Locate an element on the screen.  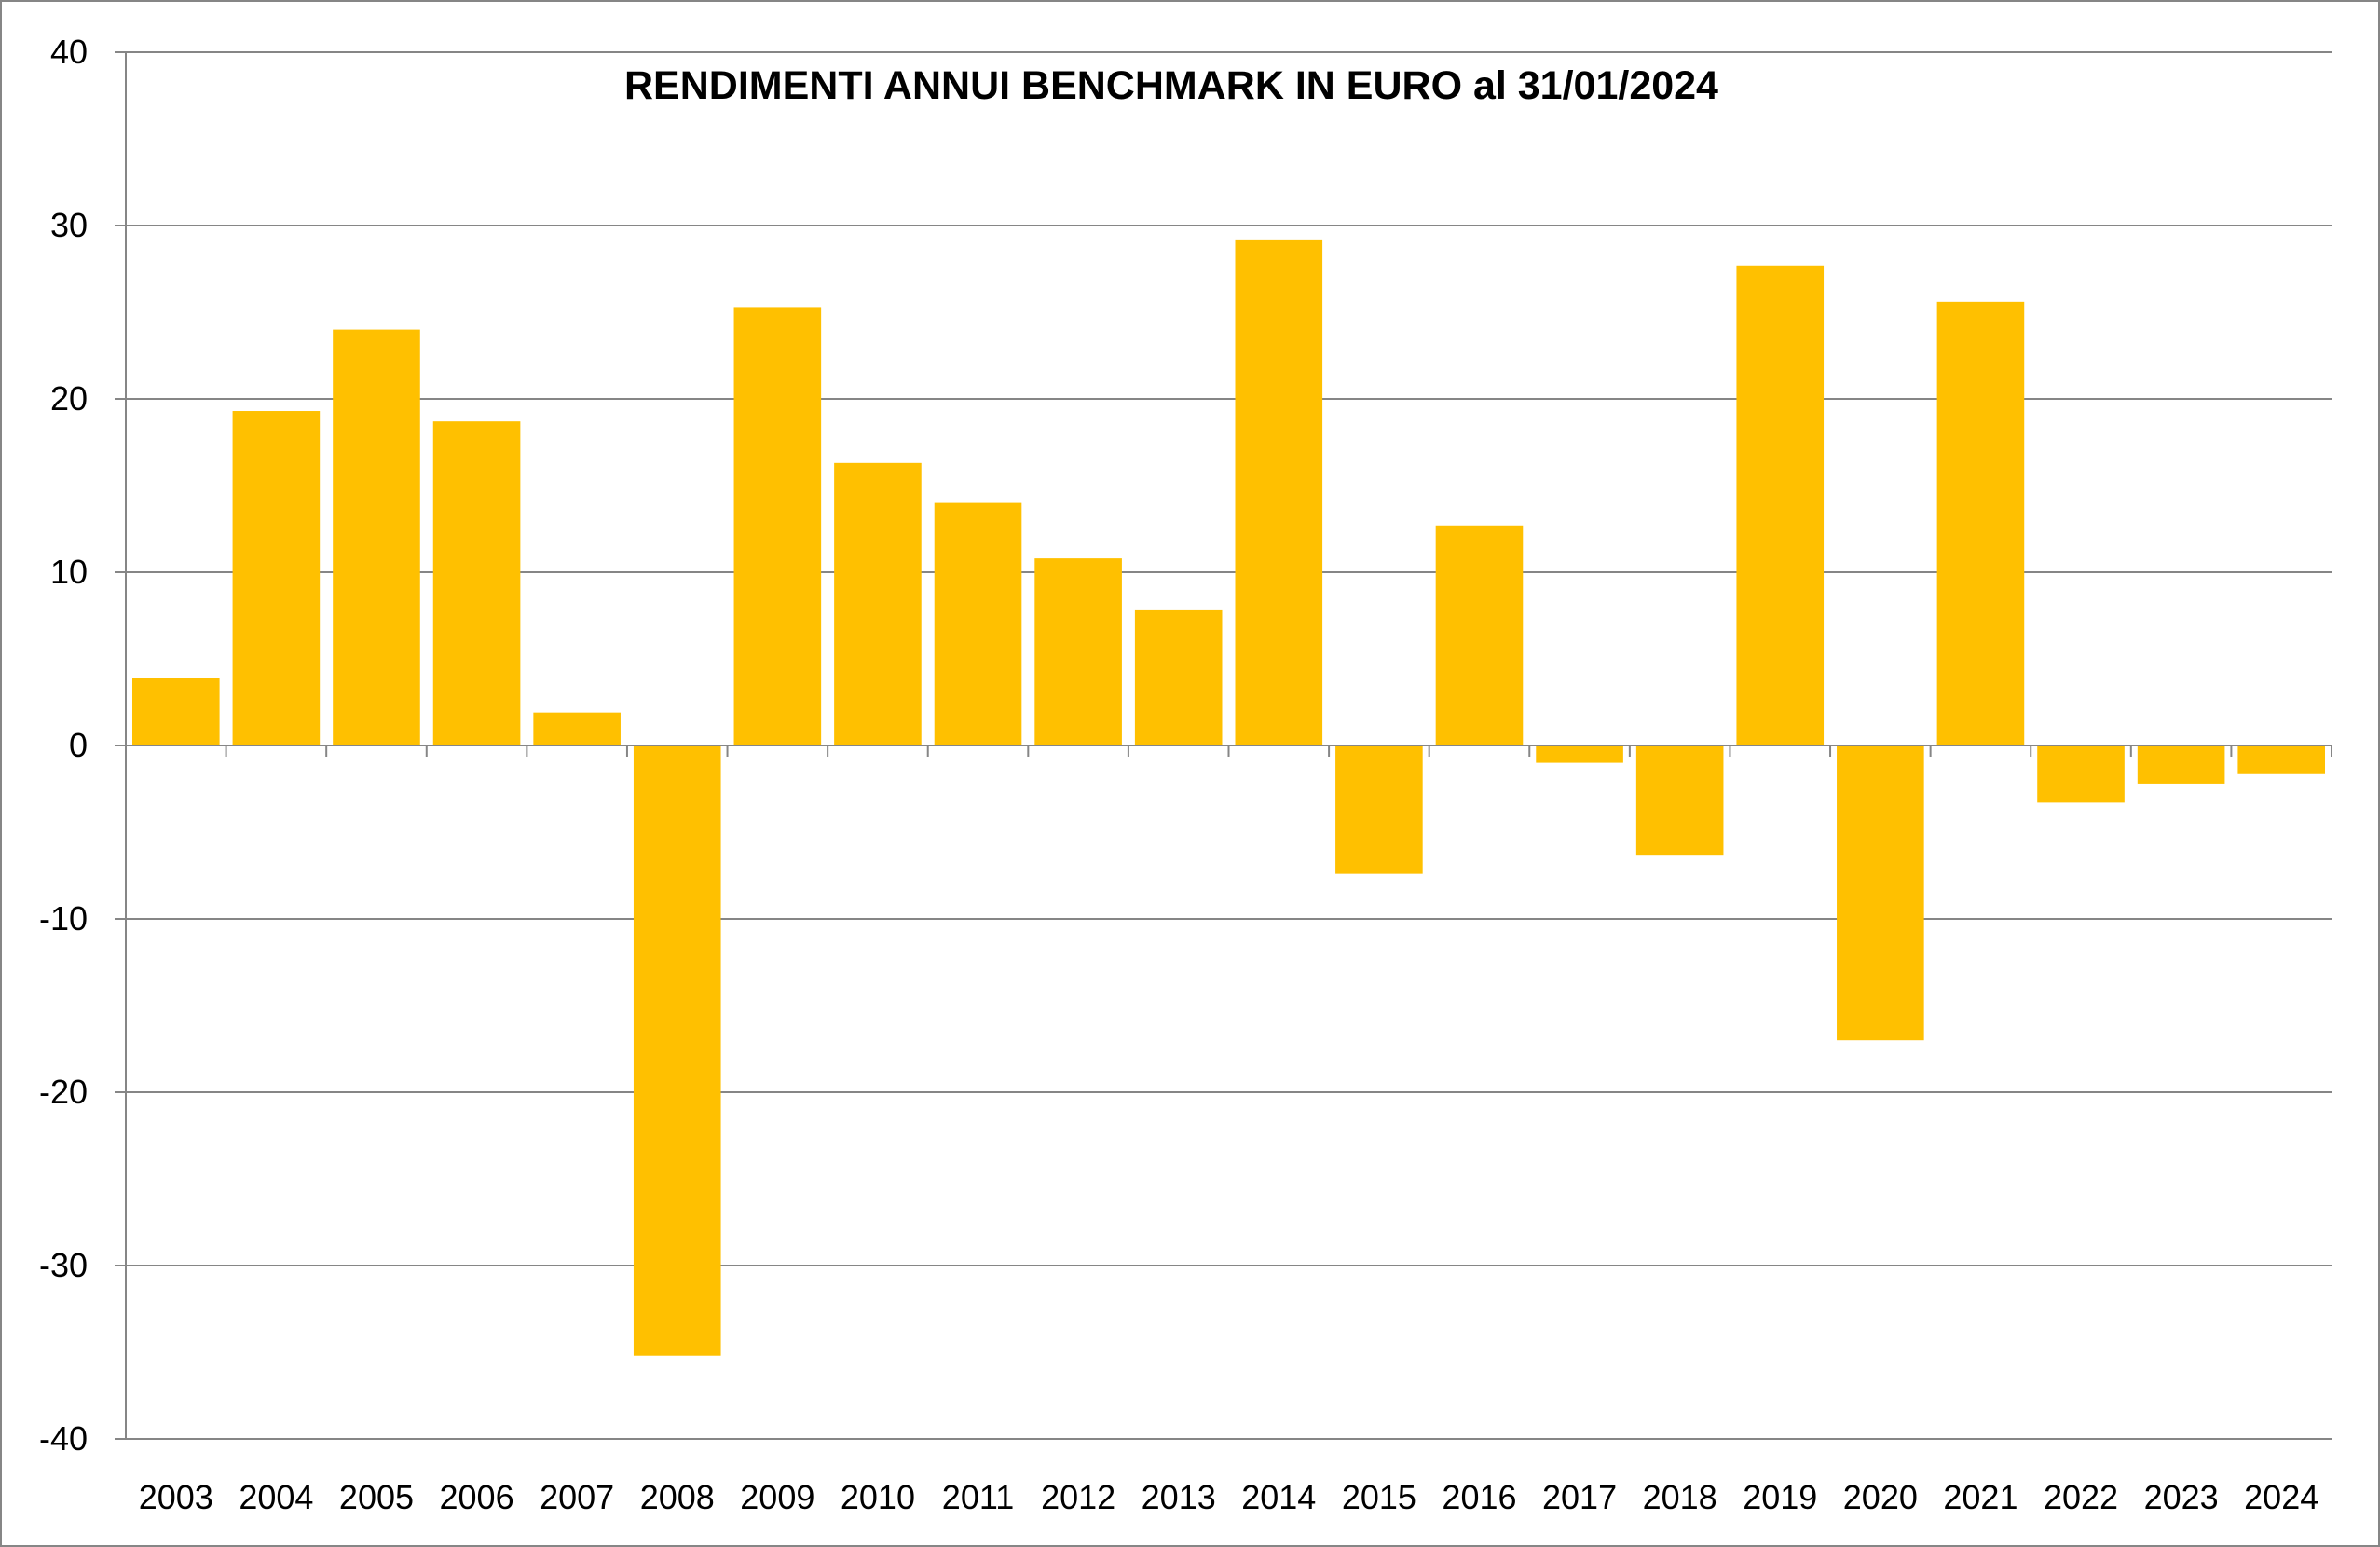
bar-2016 is located at coordinates (1479, 635).